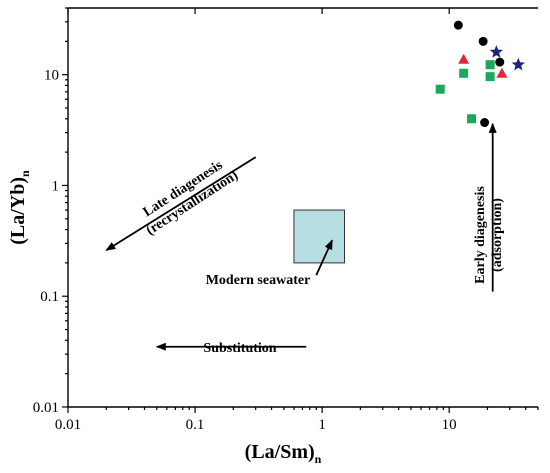  I want to click on x-tick-label: 0.1, so click(195, 425).